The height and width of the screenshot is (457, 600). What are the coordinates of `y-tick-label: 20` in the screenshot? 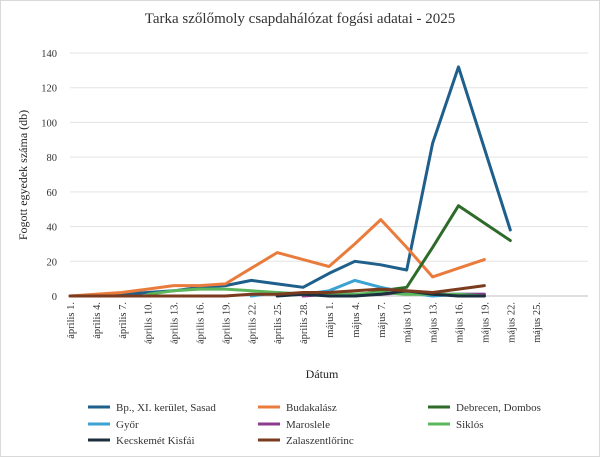 It's located at (52, 262).